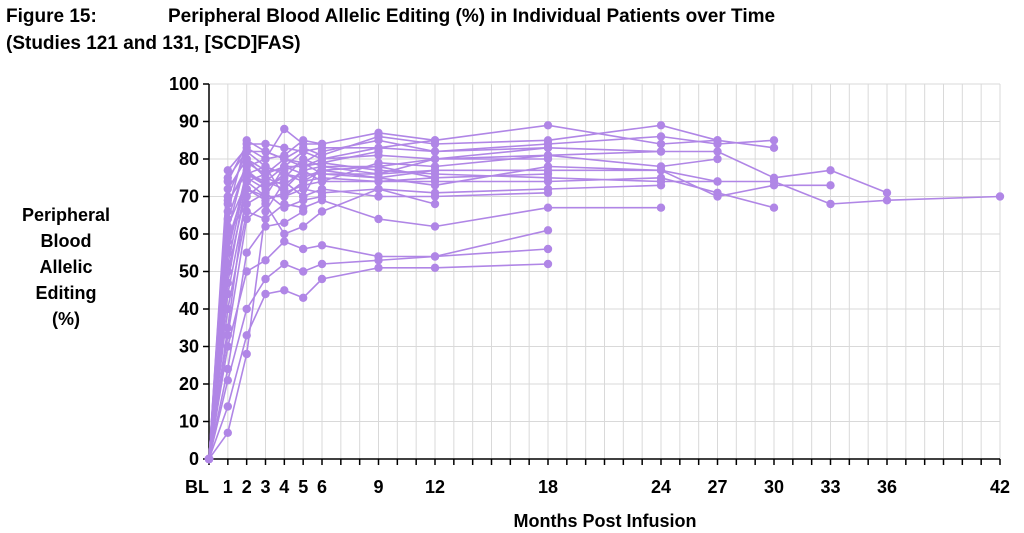 This screenshot has width=1024, height=533. I want to click on y-tick-label: 70, so click(189, 197).